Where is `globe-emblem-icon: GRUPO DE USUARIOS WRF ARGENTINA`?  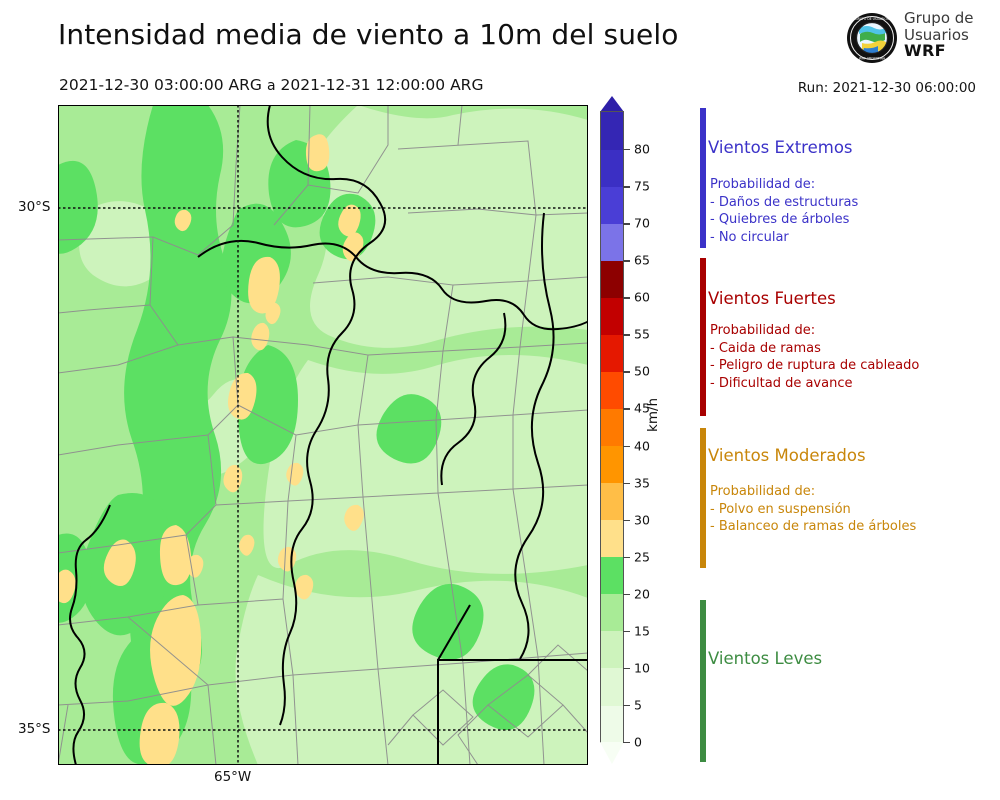 globe-emblem-icon: GRUPO DE USUARIOS WRF ARGENTINA is located at coordinates (872, 38).